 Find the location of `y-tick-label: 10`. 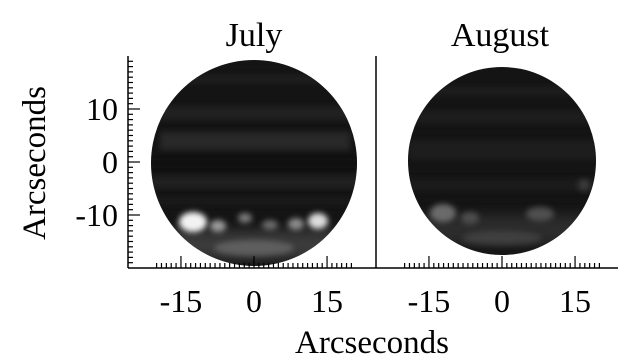

y-tick-label: 10 is located at coordinates (102, 109).